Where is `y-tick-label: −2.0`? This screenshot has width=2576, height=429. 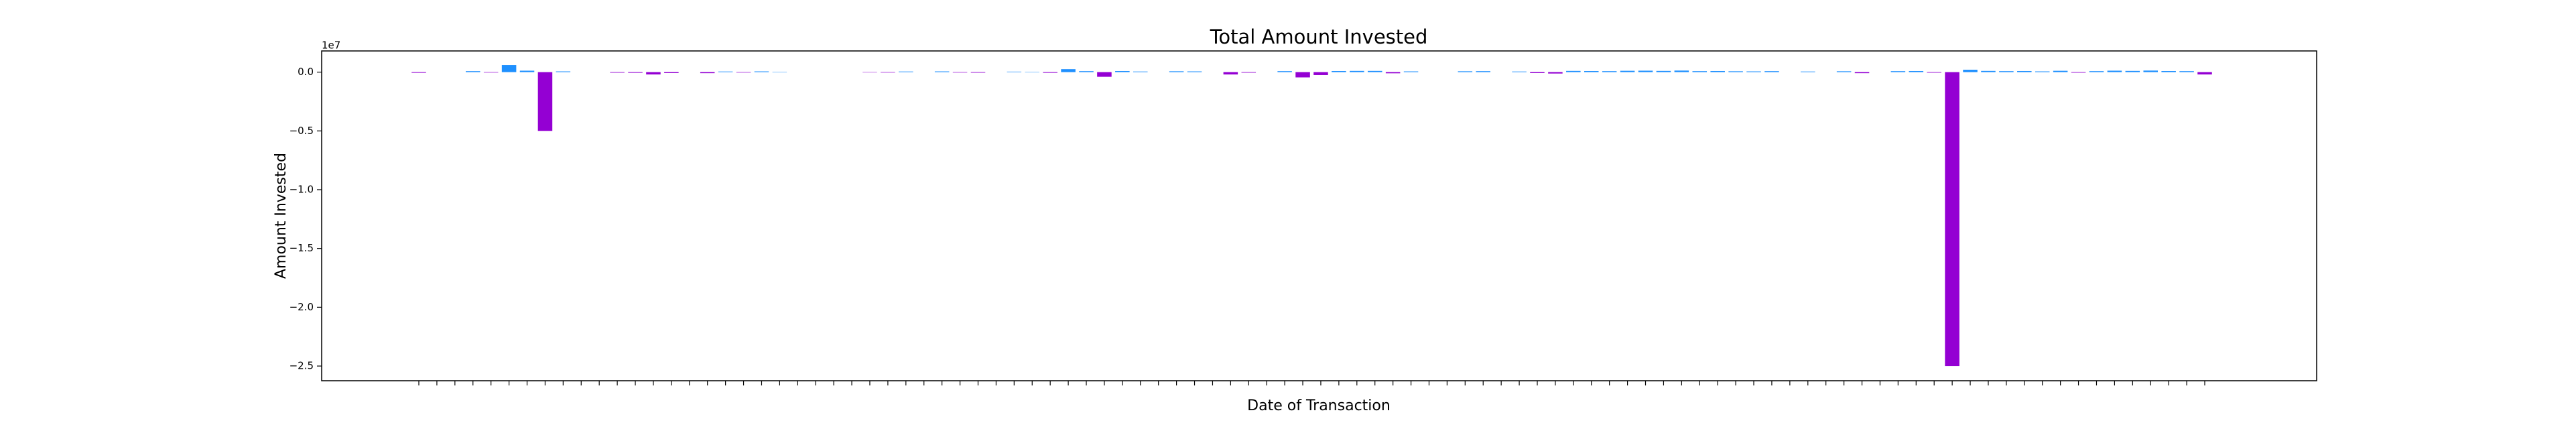 y-tick-label: −2.0 is located at coordinates (301, 307).